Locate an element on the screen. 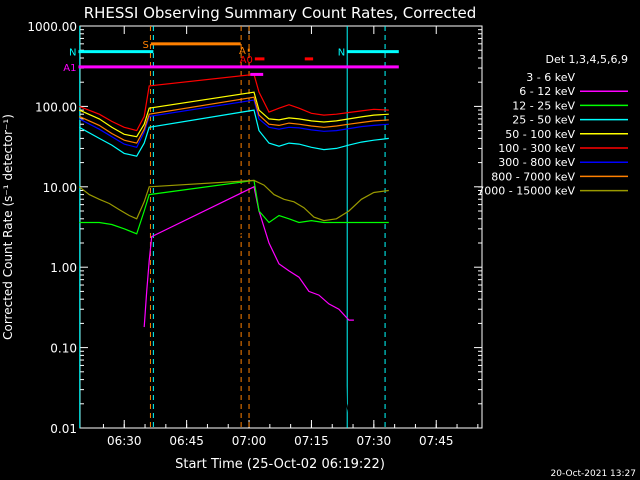 The height and width of the screenshot is (480, 640). y-tick-label: 0.10 is located at coordinates (63, 349).